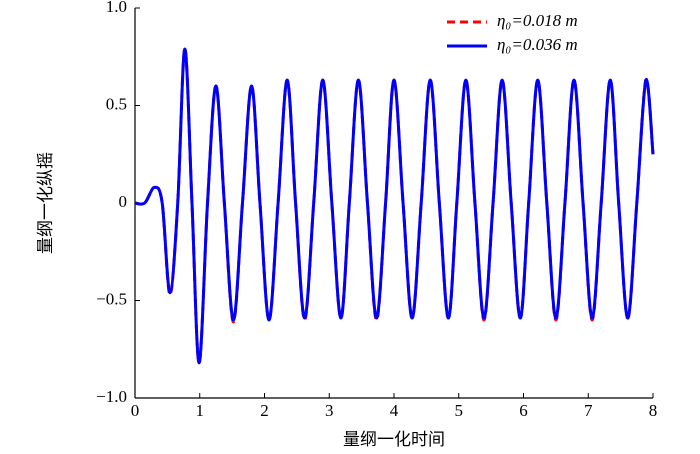 The image size is (700, 454). I want to click on x-tick-label: 0, so click(135, 410).